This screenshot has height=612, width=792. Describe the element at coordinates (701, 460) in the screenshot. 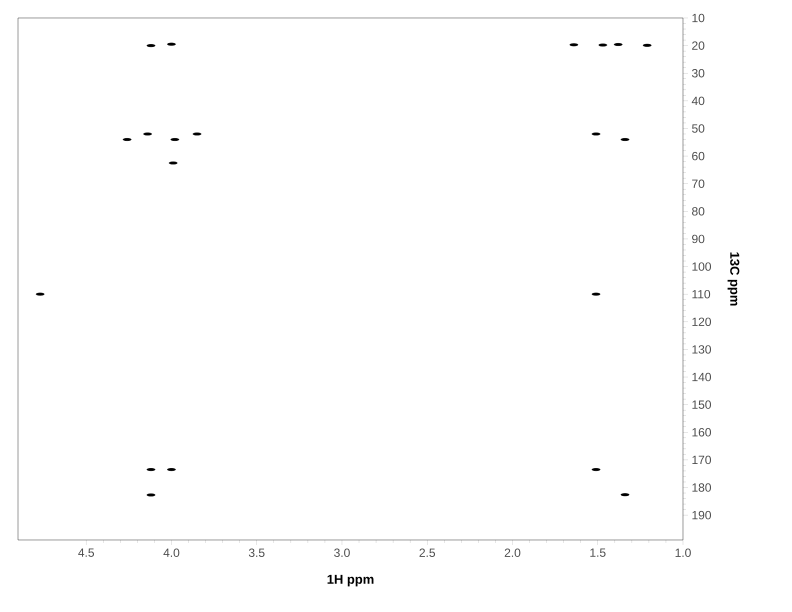

I see `y-tick-label: 170` at that location.